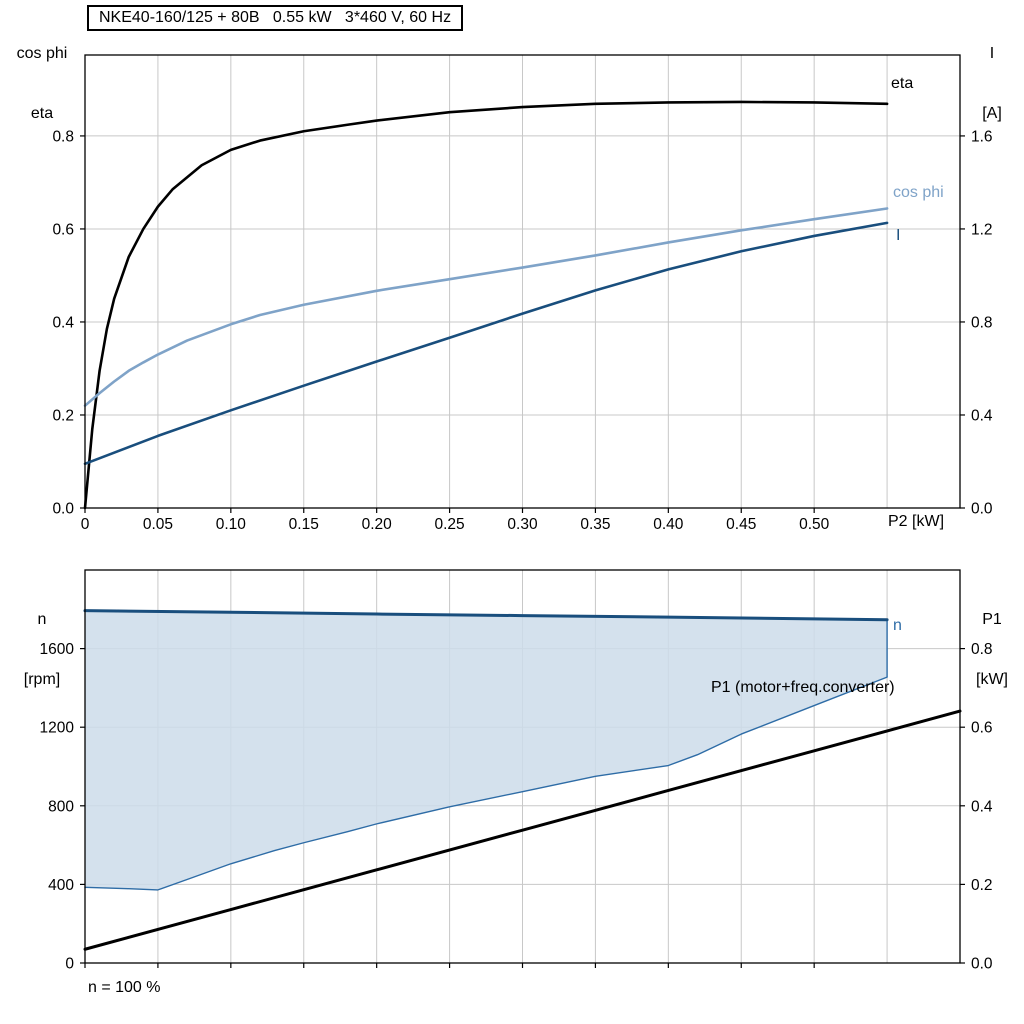 The width and height of the screenshot is (1024, 1024). What do you see at coordinates (69, 964) in the screenshot?
I see `y-left-tick-label: 0` at bounding box center [69, 964].